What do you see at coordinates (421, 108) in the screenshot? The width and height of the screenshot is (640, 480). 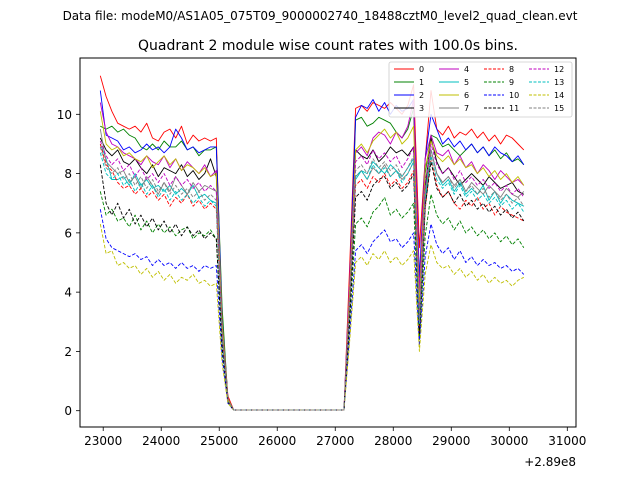 I see `legend-label: 3` at bounding box center [421, 108].